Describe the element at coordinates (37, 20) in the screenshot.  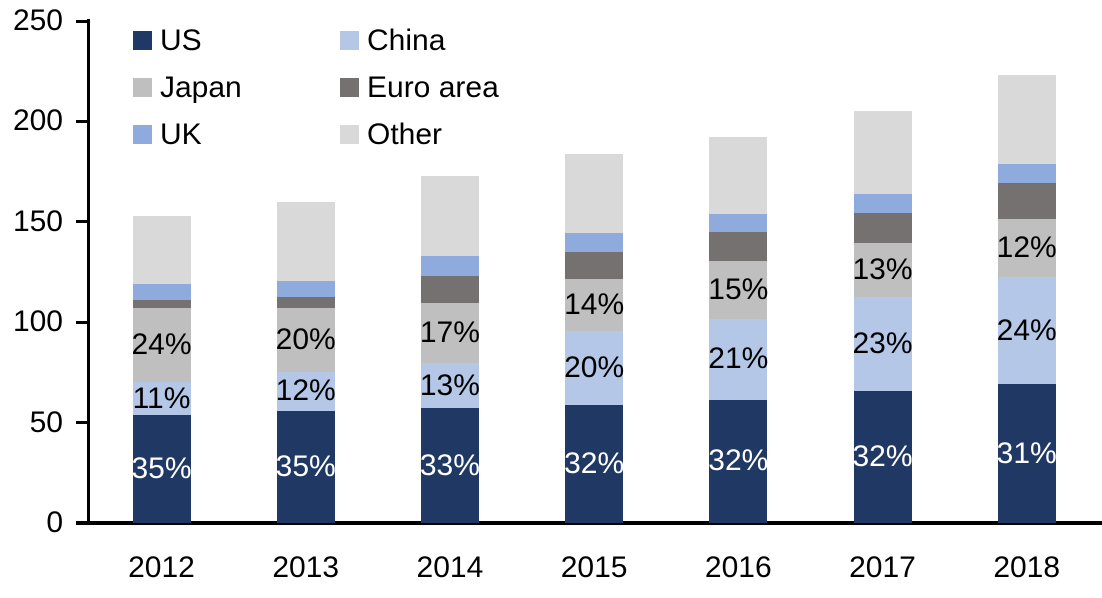
I see `y-axis-tick-label-250: 250` at that location.